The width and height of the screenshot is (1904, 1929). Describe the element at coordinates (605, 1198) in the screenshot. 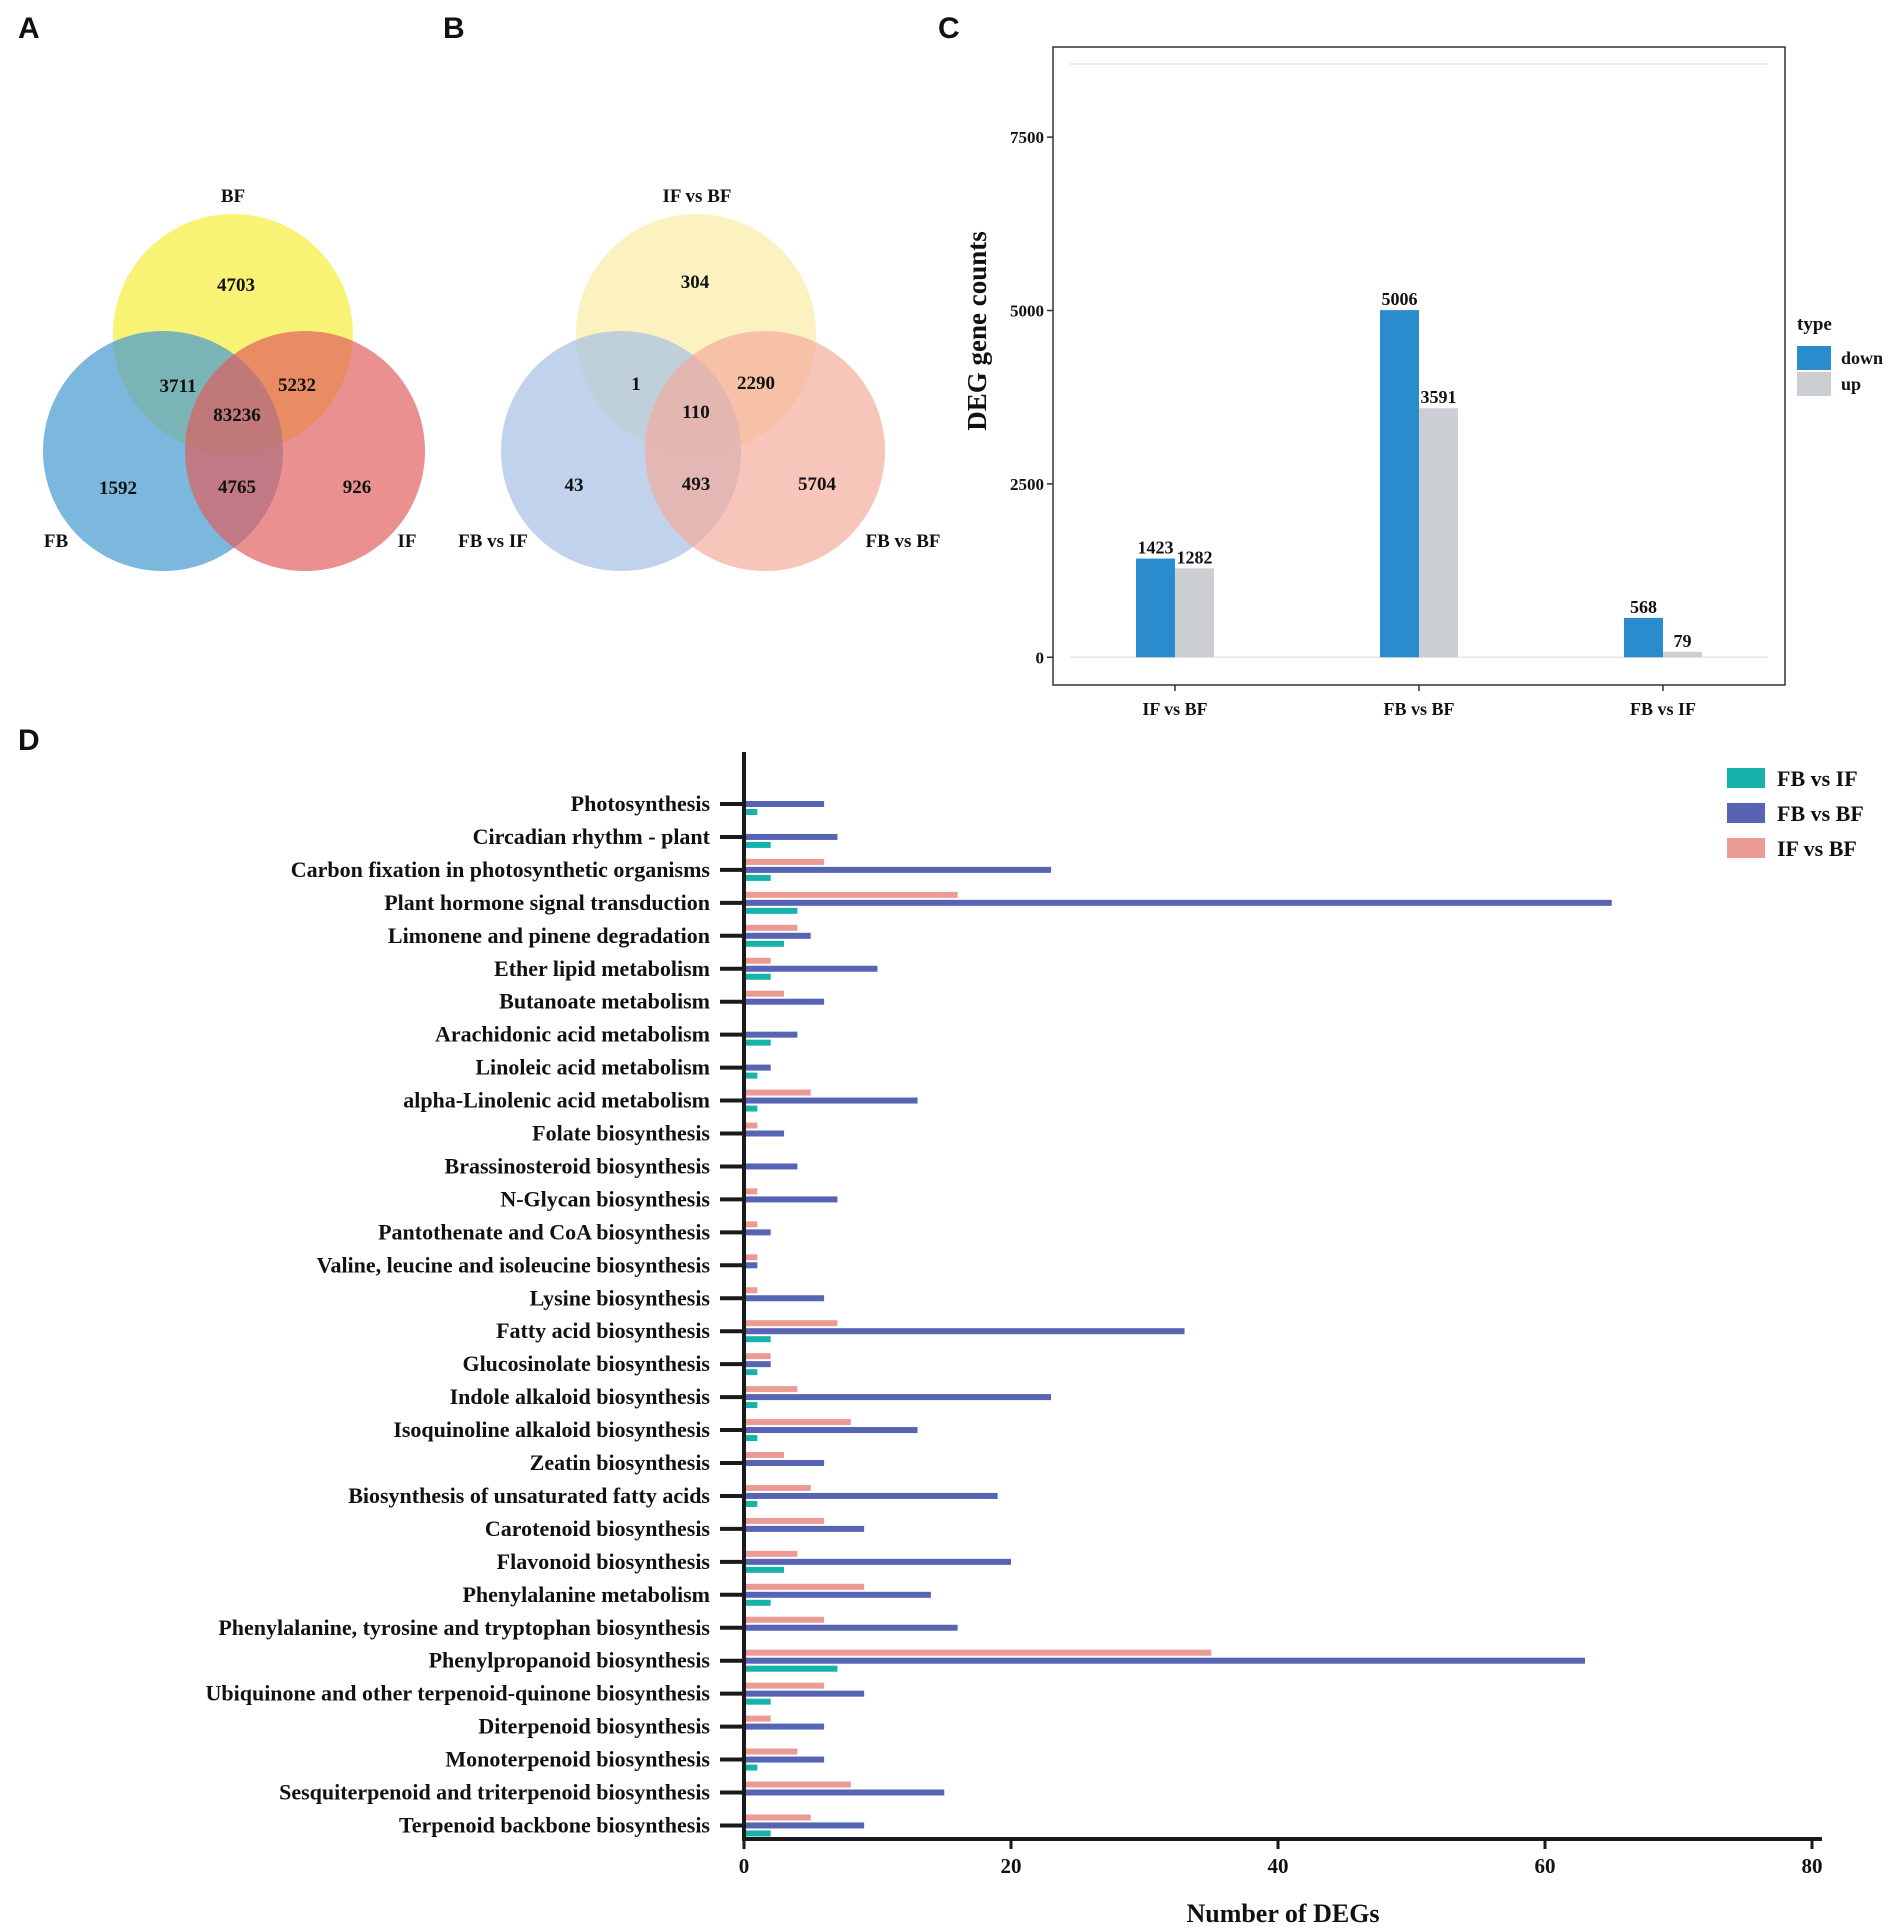

I see `chart-d-category-label: N-Glycan biosynthesis` at that location.